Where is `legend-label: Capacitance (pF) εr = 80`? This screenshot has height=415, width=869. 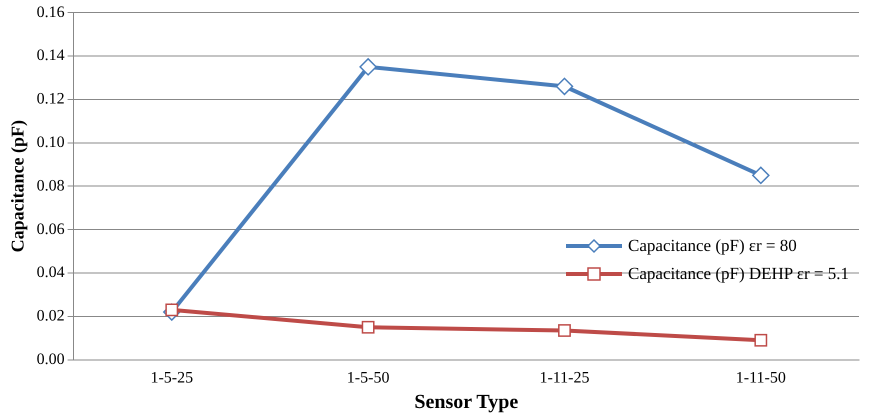 legend-label: Capacitance (pF) εr = 80 is located at coordinates (712, 246).